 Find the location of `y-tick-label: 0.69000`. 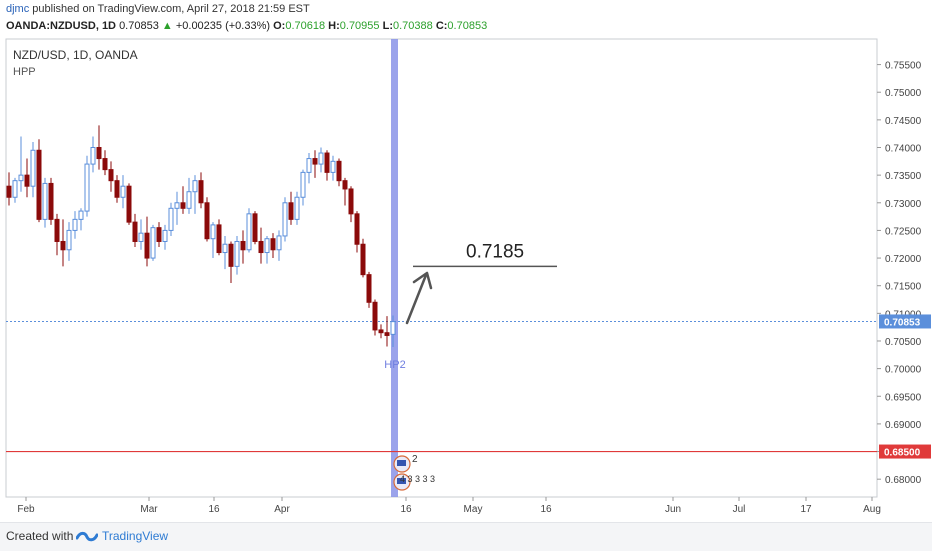

y-tick-label: 0.69000 is located at coordinates (903, 425).